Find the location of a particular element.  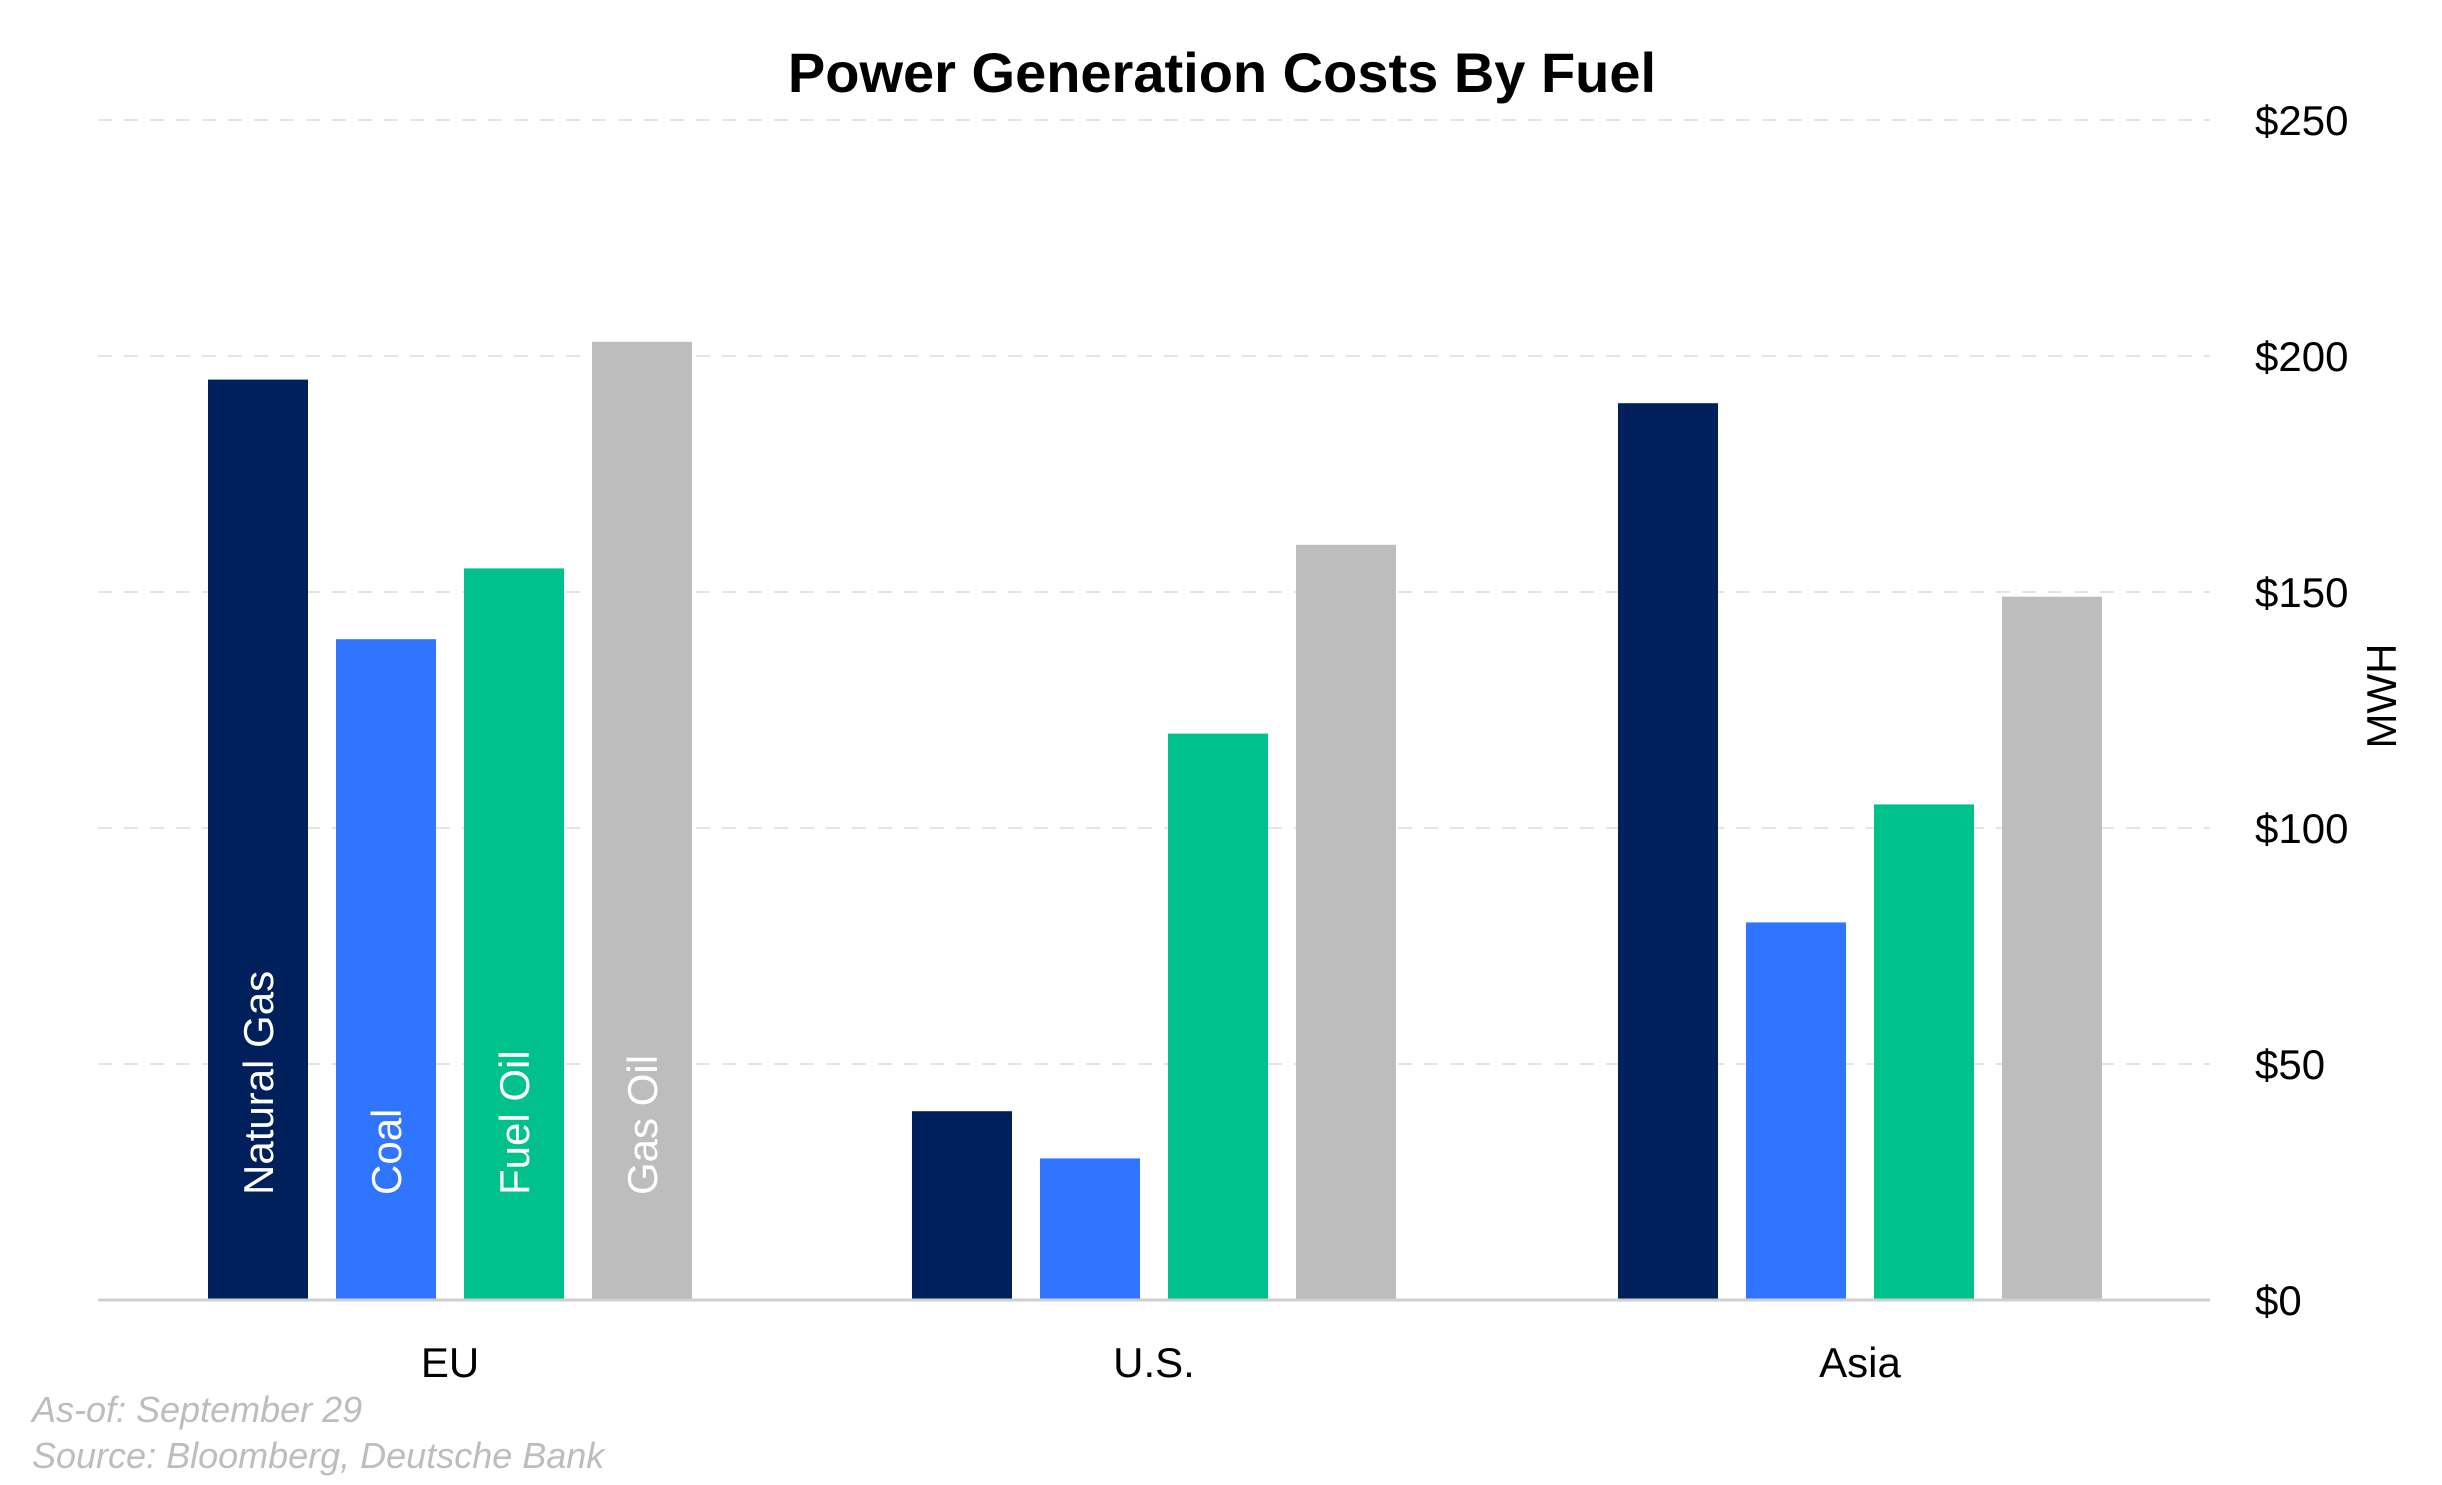

x-axis-category-labels: EU U.S. Asia is located at coordinates (1161, 1362).